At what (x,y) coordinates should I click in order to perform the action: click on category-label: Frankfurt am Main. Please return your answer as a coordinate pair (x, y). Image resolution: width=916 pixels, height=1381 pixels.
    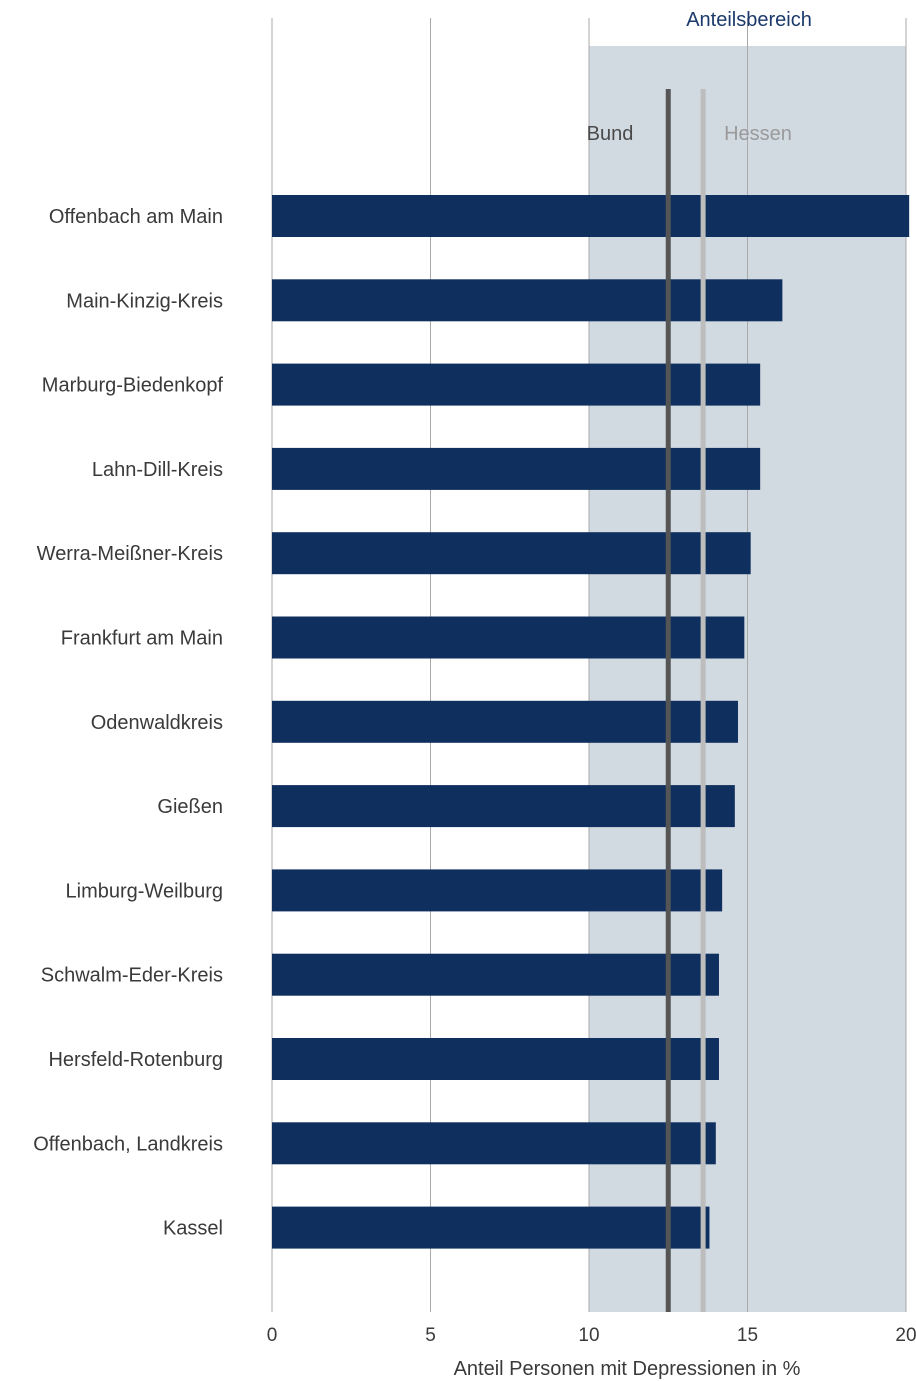
    Looking at the image, I should click on (142, 639).